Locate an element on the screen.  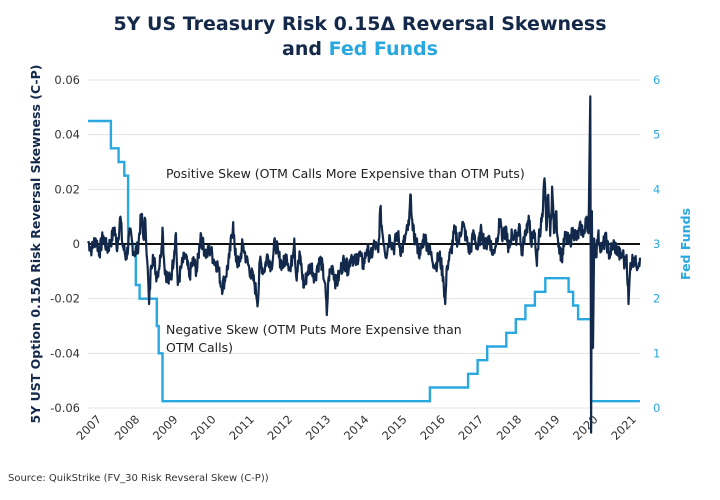
x-tick-label: 2011 is located at coordinates (241, 427).